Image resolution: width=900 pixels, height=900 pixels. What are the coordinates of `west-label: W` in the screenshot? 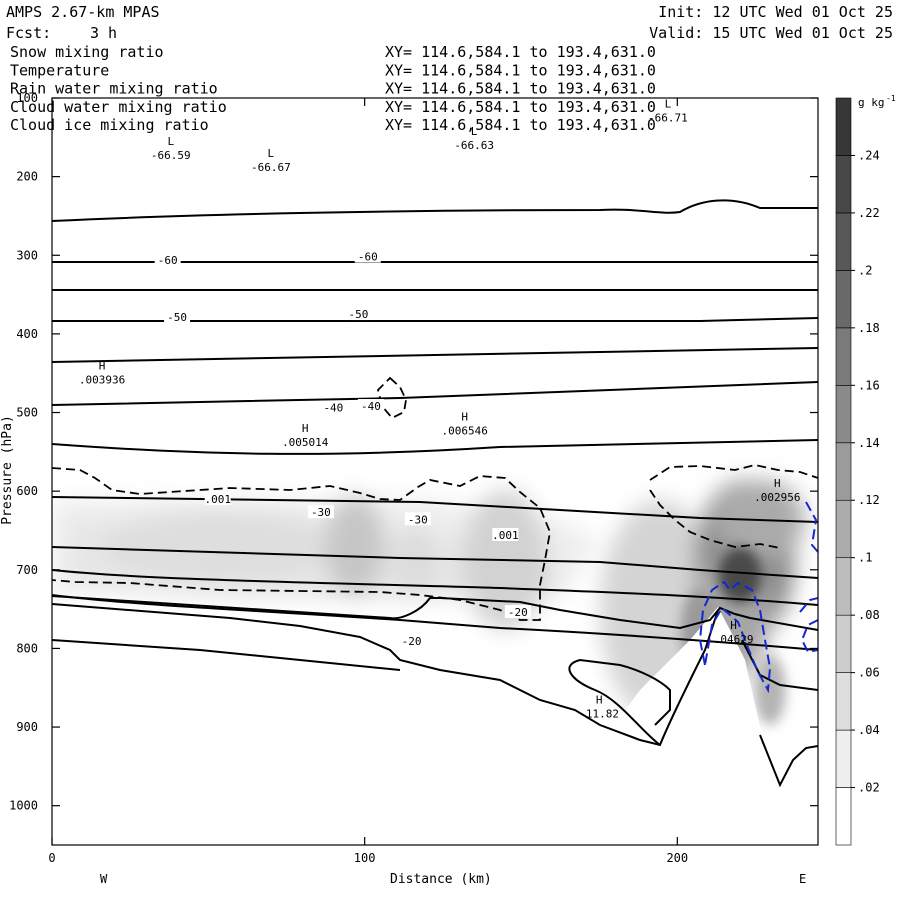 It's located at (104, 879).